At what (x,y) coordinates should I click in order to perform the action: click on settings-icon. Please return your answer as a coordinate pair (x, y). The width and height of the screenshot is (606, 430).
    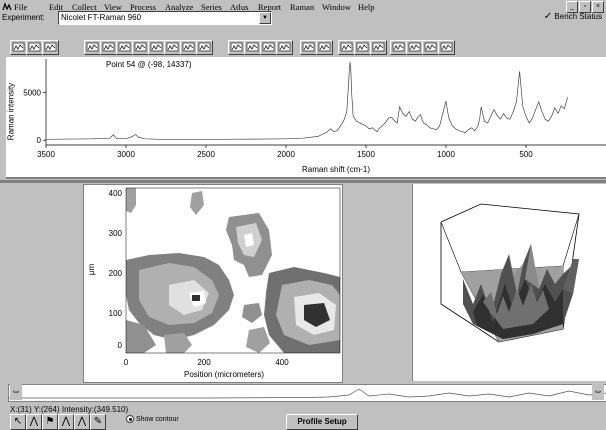
    Looking at the image, I should click on (430, 47).